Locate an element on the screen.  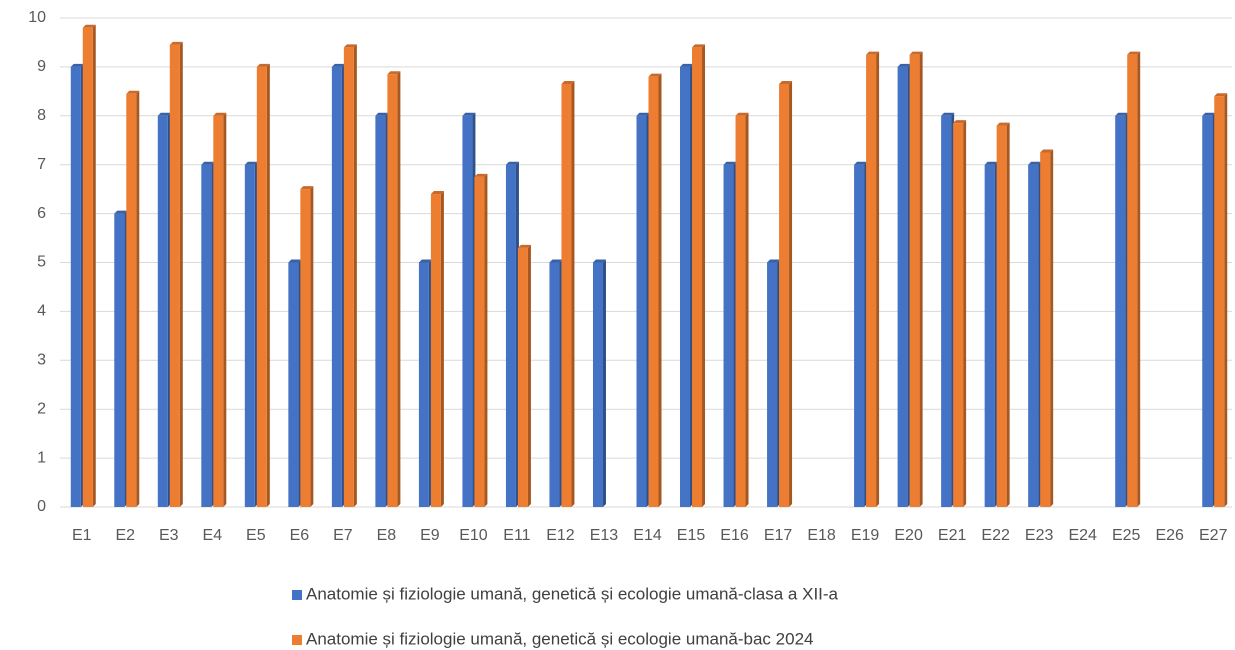
x-tick-label: E21 is located at coordinates (952, 535).